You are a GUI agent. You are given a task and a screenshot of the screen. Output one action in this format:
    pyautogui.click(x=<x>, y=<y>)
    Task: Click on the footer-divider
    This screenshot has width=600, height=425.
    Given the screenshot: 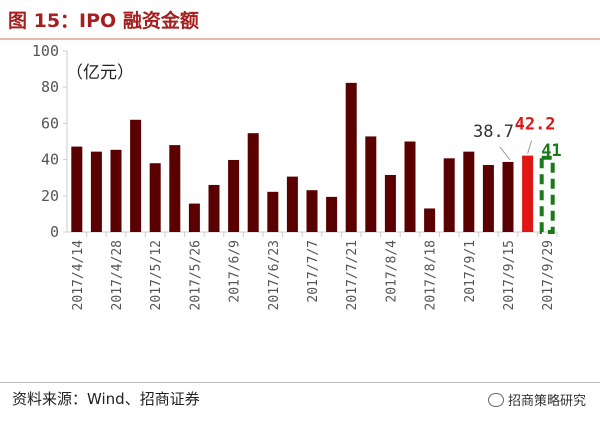 What is the action you would take?
    pyautogui.click(x=300, y=382)
    